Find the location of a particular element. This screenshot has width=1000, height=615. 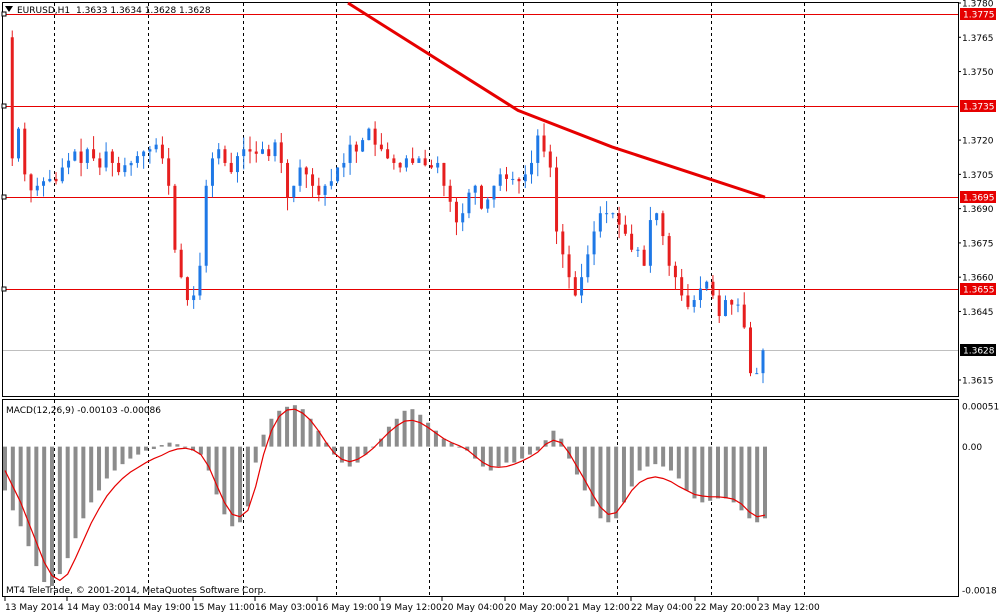

macd-y-tick-label: 0.00051 is located at coordinates (980, 408).